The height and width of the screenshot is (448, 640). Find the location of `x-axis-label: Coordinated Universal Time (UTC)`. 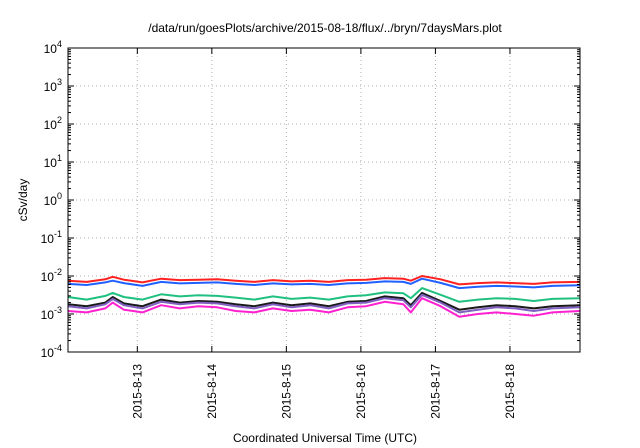

x-axis-label: Coordinated Universal Time (UTC) is located at coordinates (325, 438).